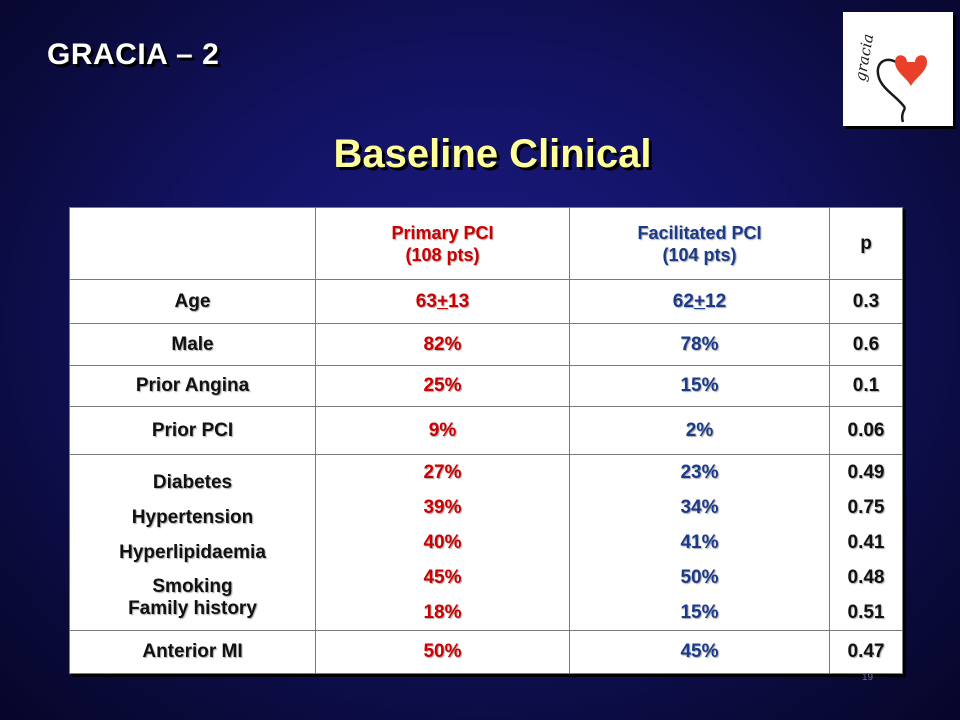  I want to click on row-label: Prior PCI, so click(192, 430).